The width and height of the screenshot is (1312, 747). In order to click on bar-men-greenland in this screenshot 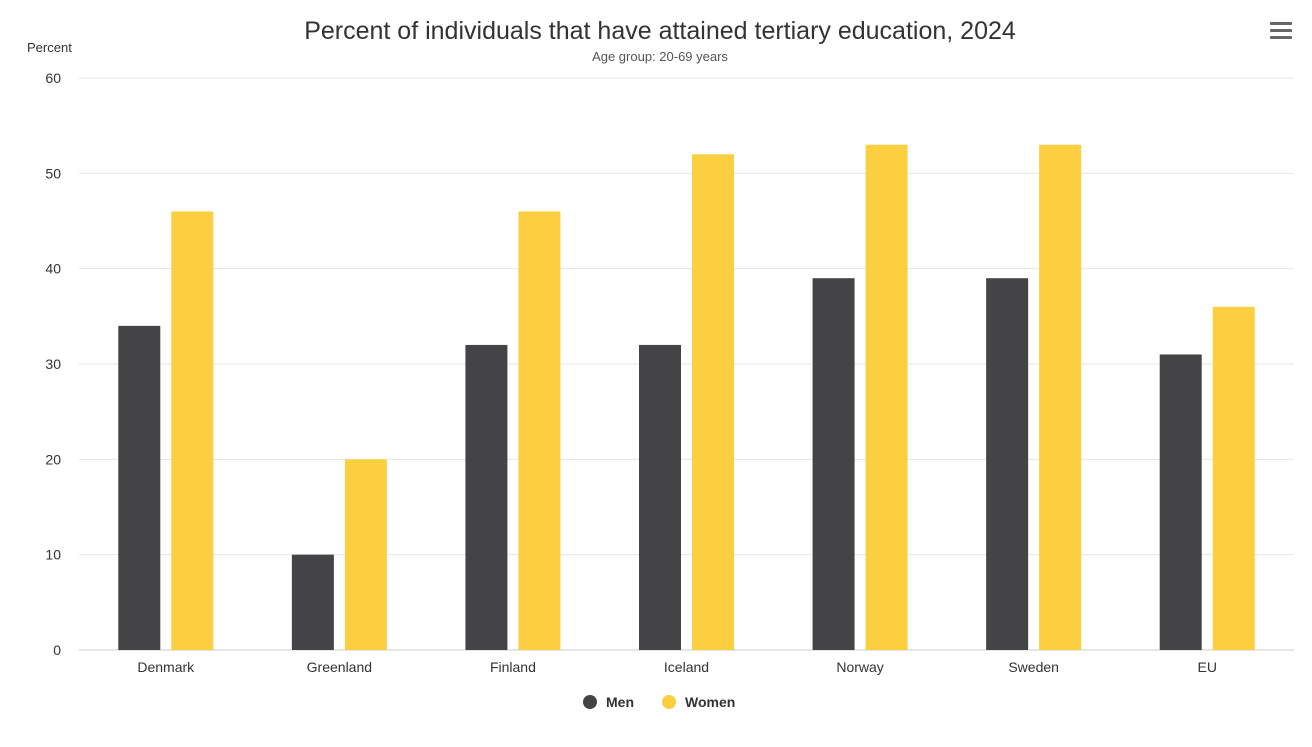, I will do `click(312, 602)`.